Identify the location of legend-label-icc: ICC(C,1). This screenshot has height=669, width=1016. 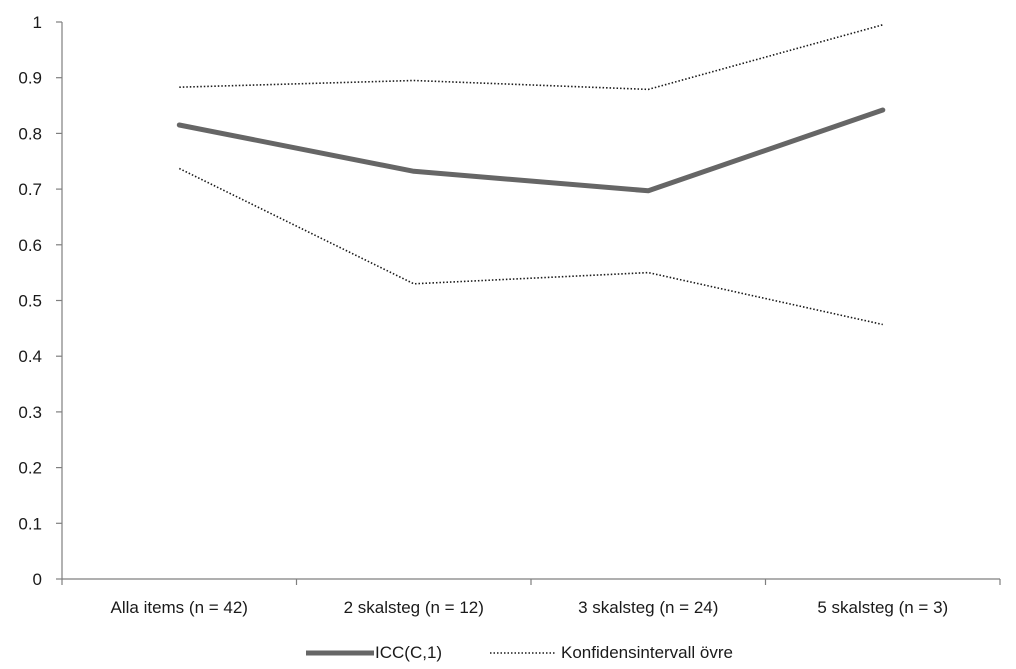
(408, 652).